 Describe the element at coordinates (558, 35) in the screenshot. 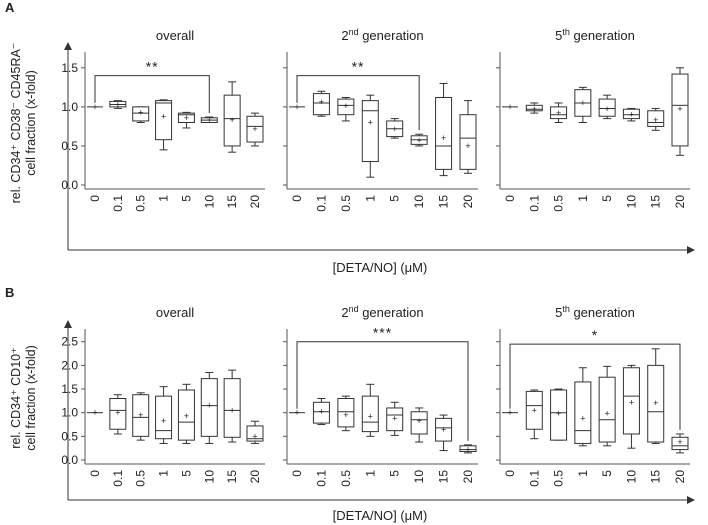

I see `subplot-title-main: 5` at that location.